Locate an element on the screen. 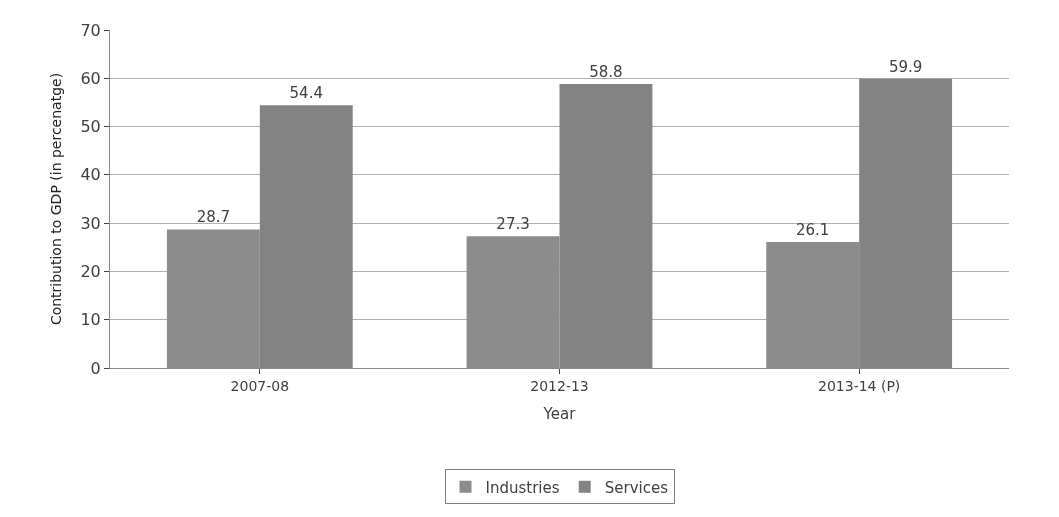 This screenshot has width=1059, height=517. x-tick-label: 2013-14 (P) is located at coordinates (859, 385).